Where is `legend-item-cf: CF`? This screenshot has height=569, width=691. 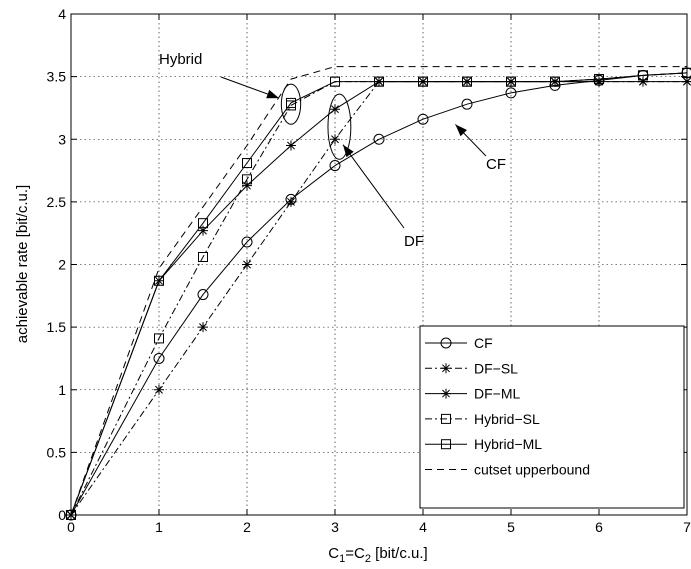
legend-item-cf: CF is located at coordinates (459, 343).